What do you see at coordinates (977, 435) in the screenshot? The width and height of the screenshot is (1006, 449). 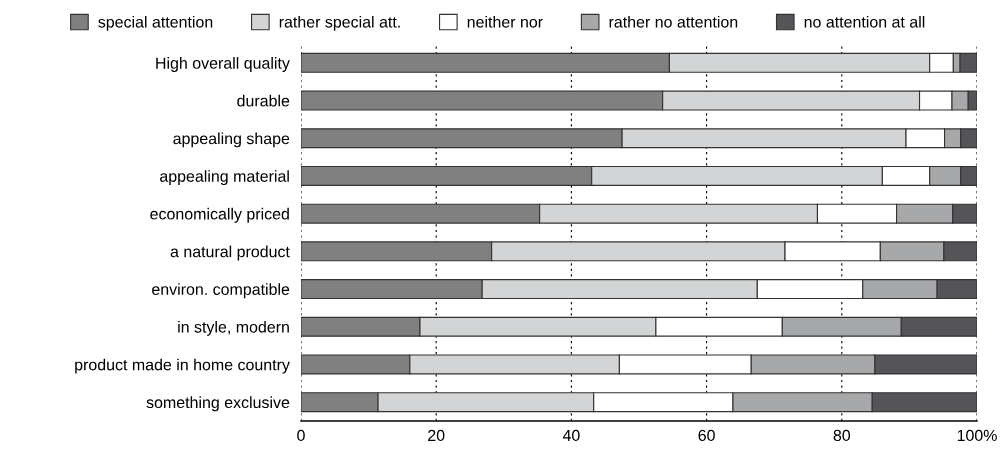 I see `x-tick-label: 100%` at bounding box center [977, 435].